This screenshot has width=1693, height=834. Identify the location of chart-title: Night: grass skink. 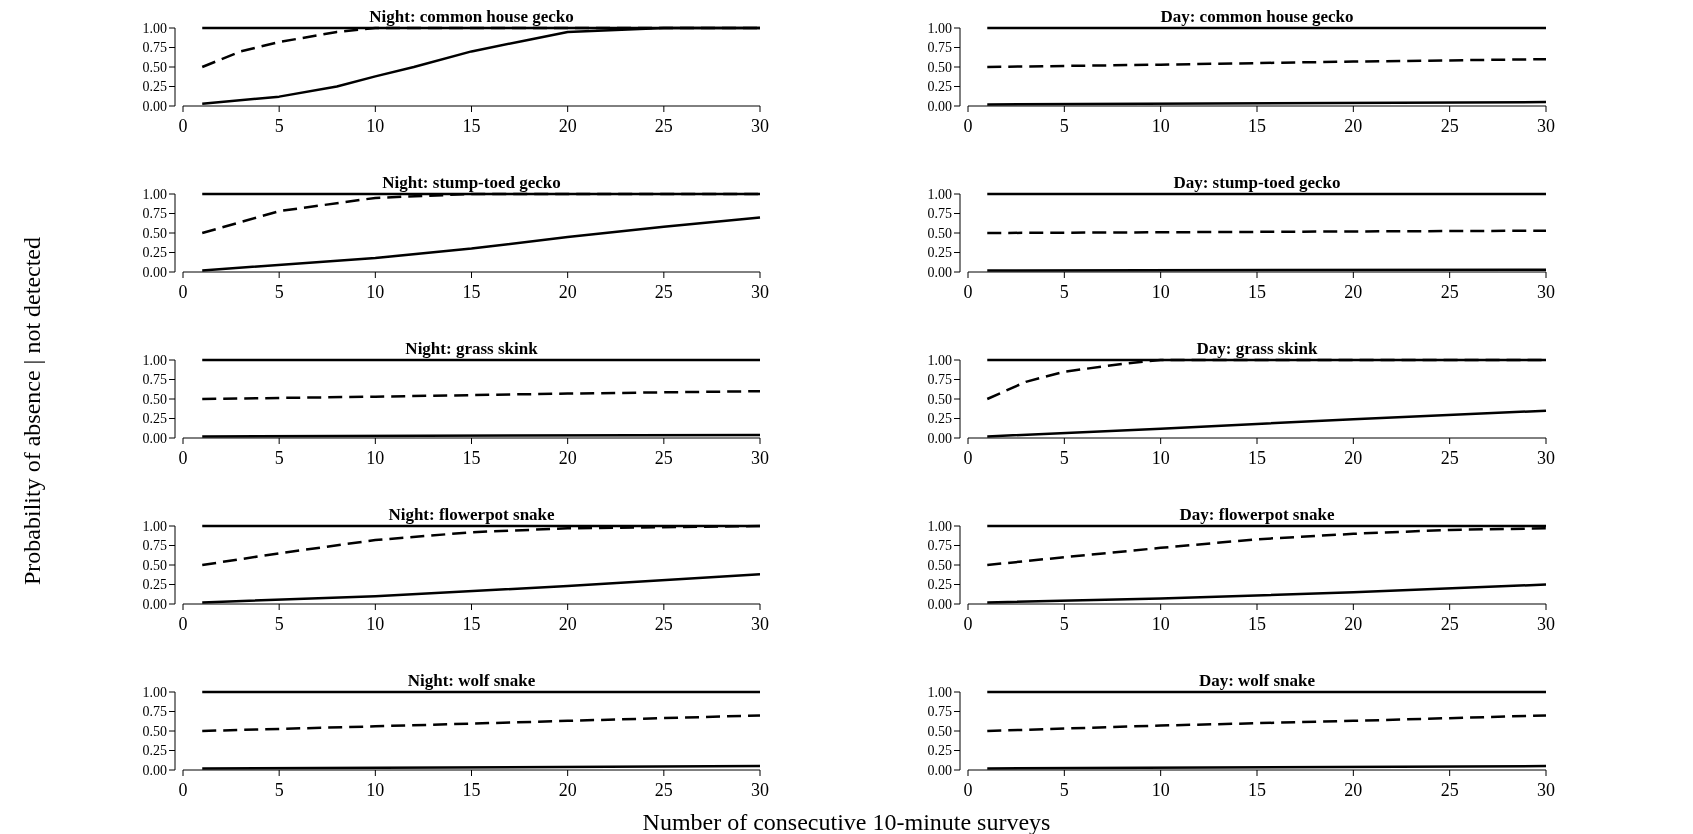
(472, 348).